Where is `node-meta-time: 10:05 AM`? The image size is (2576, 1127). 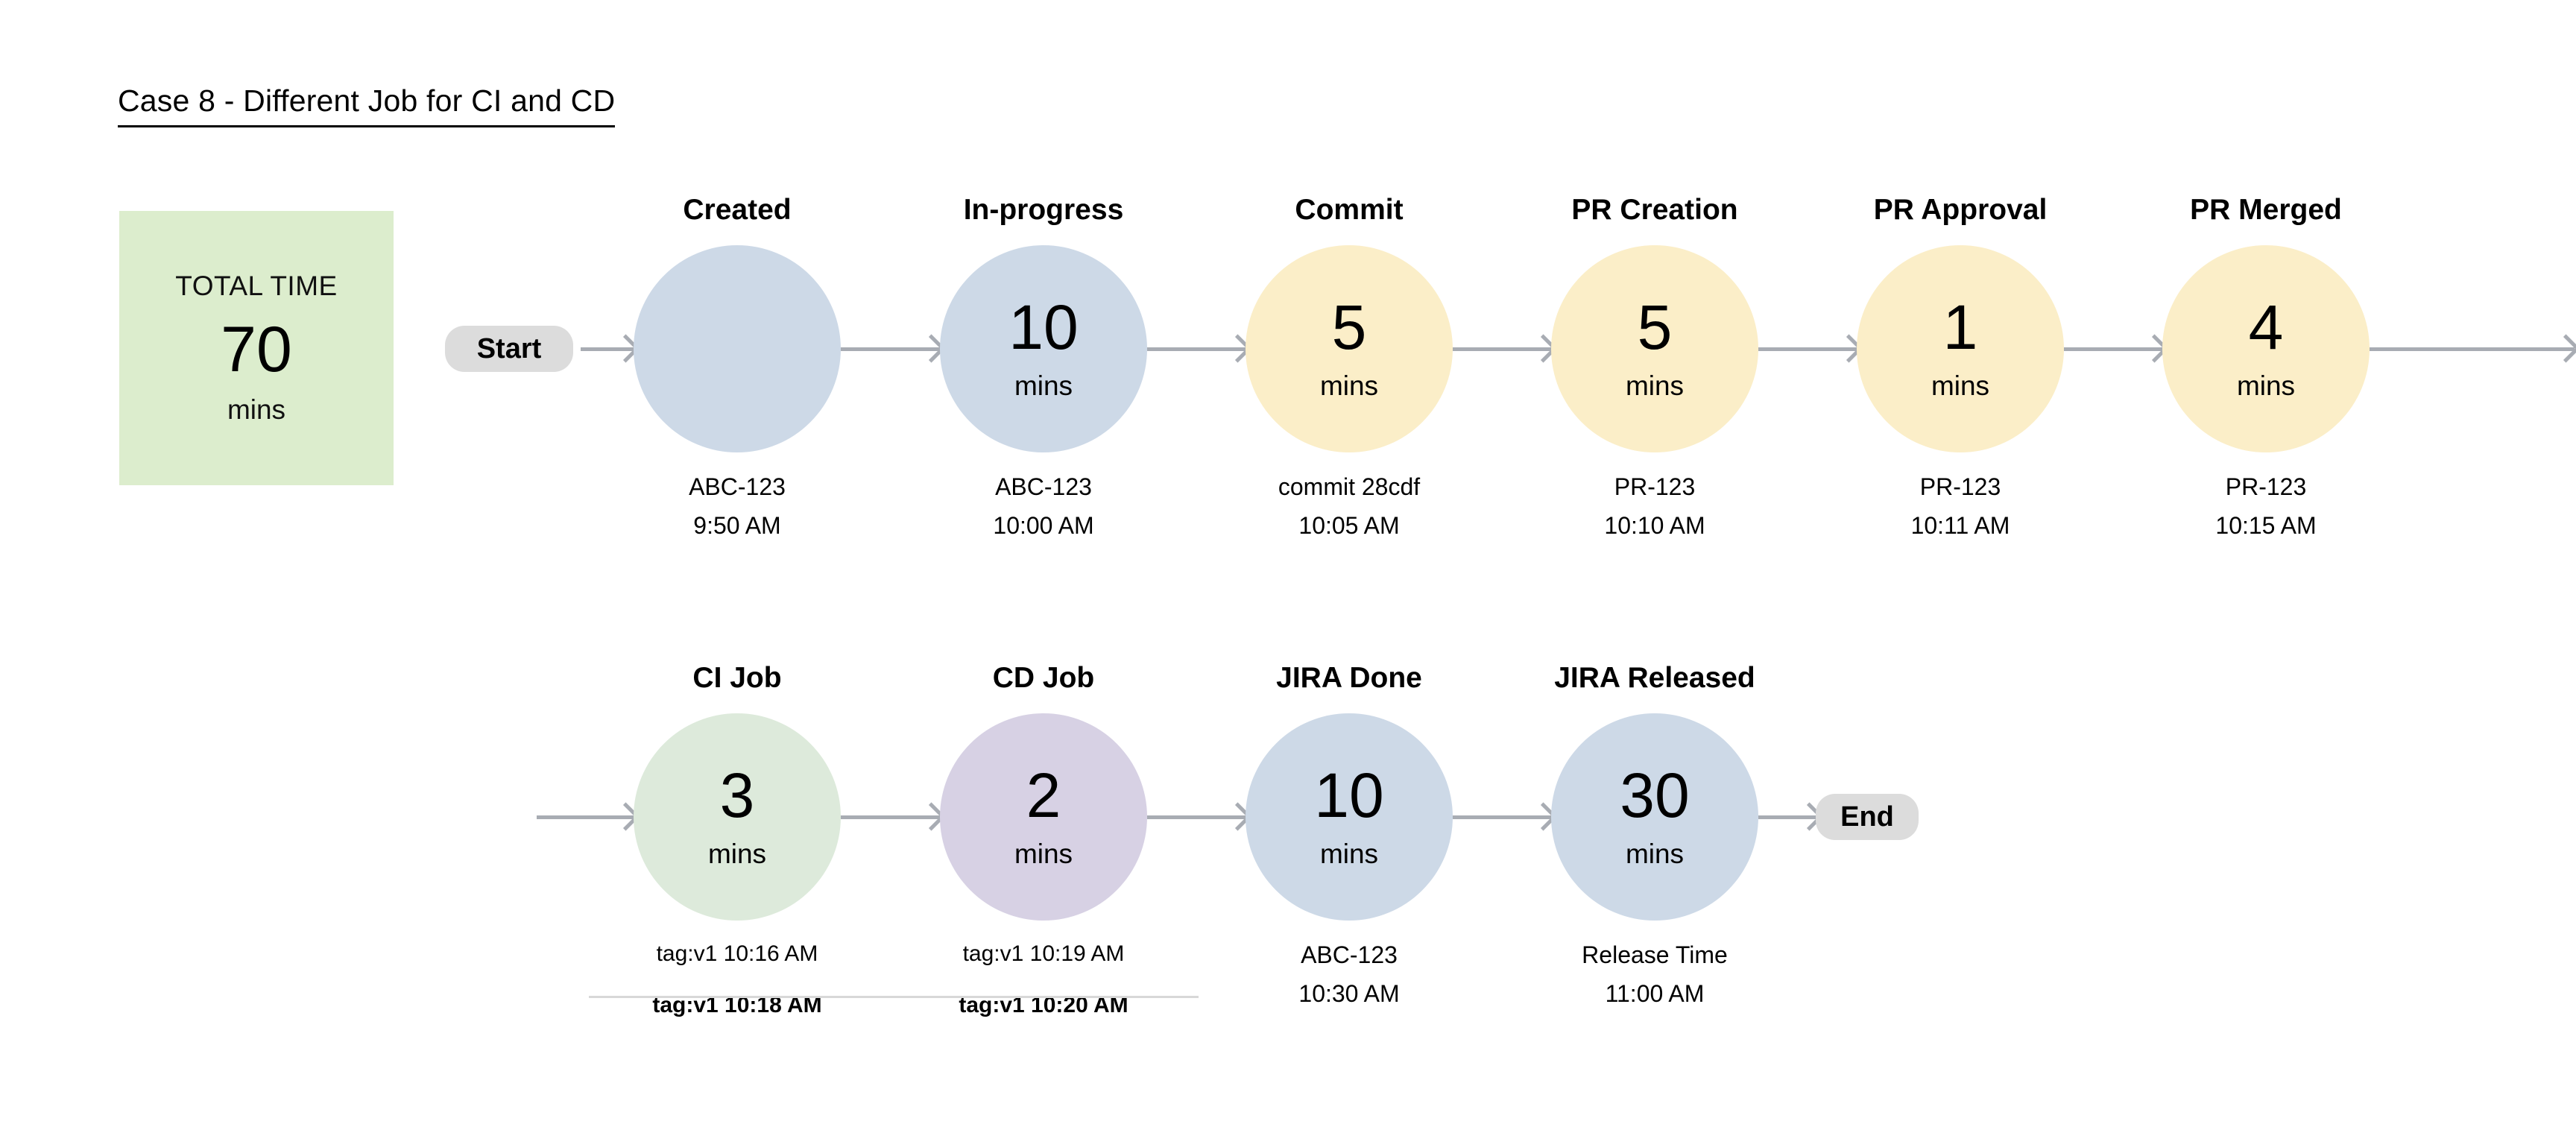 node-meta-time: 10:05 AM is located at coordinates (1349, 525).